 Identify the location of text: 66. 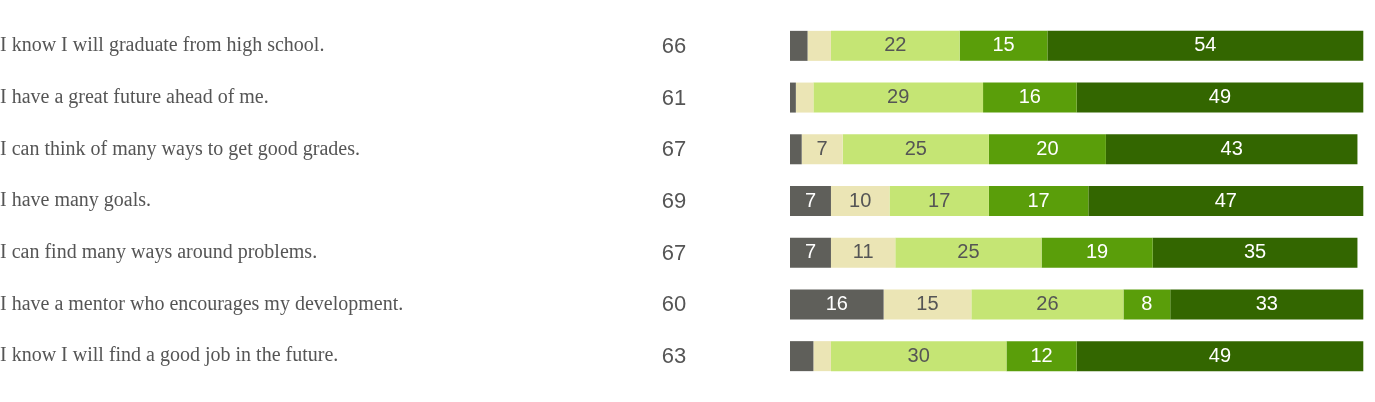
(674, 45).